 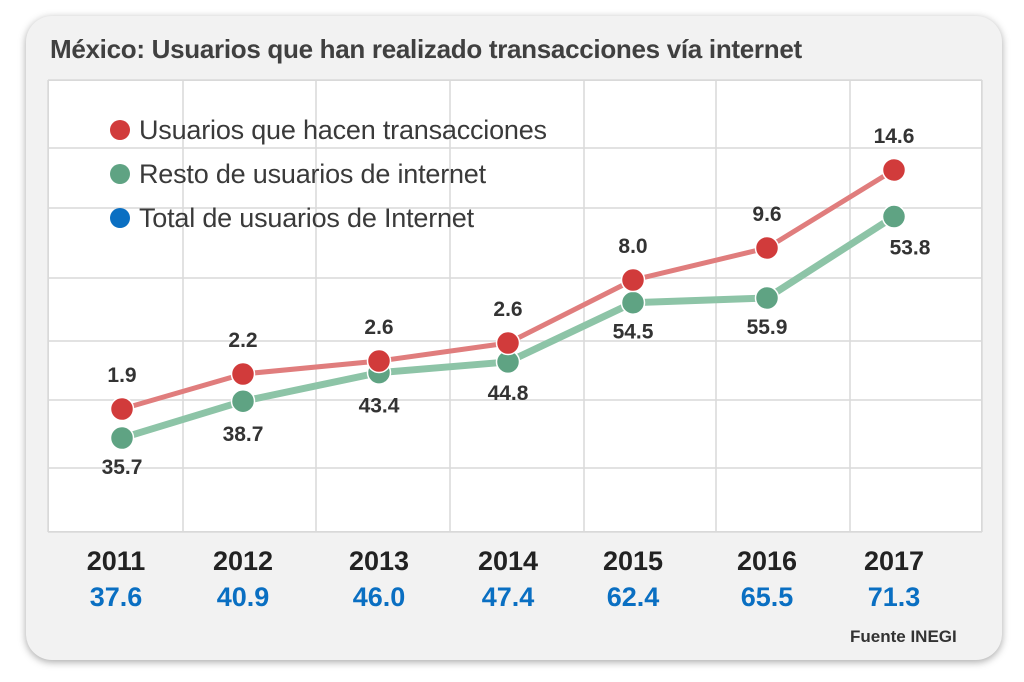 I want to click on data-label-transacciones: 1.9, so click(x=121, y=375).